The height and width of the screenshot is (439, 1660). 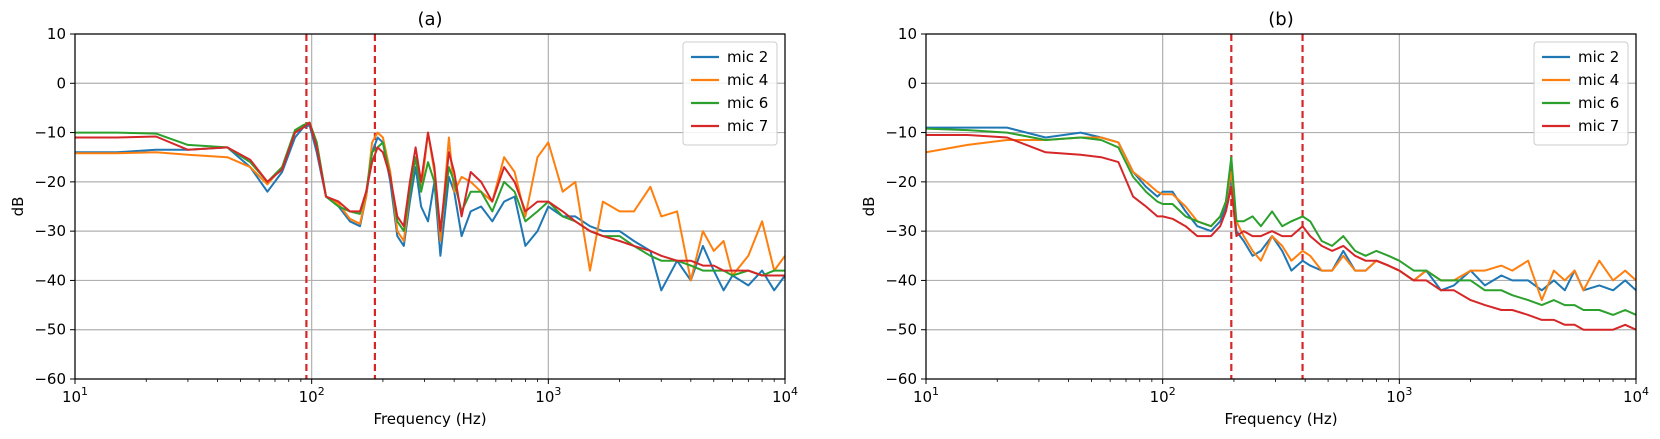 What do you see at coordinates (429, 19) in the screenshot?
I see `chart-title: (a)` at bounding box center [429, 19].